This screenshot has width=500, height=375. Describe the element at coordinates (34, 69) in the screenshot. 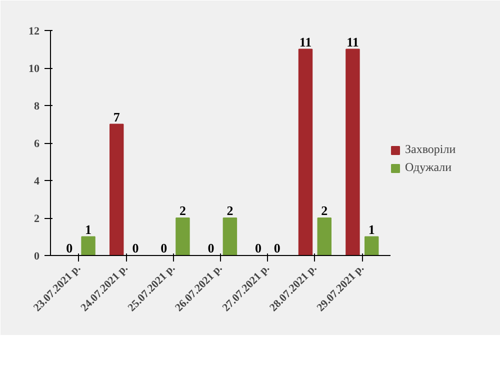

I see `y-tick-label: 10` at that location.